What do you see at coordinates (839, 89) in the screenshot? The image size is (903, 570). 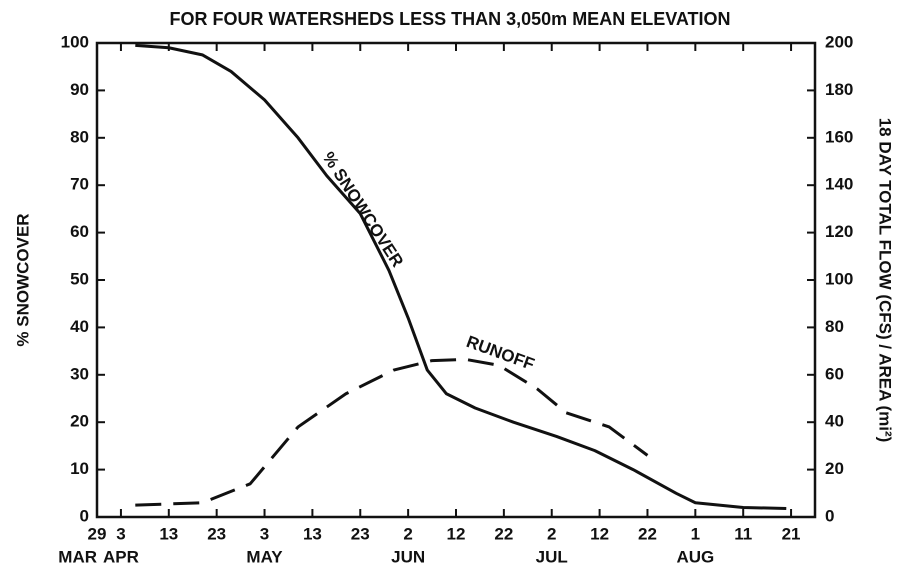 I see `y2-tick-label: 180` at bounding box center [839, 89].